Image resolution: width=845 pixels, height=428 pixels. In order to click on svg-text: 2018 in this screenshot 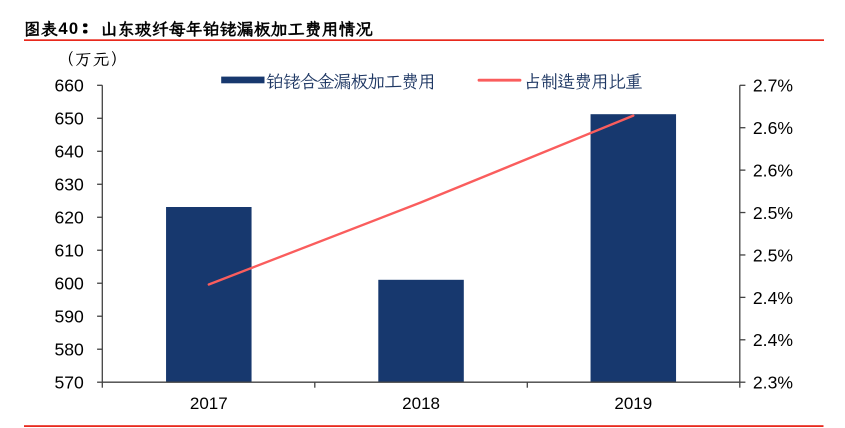, I will do `click(421, 403)`.